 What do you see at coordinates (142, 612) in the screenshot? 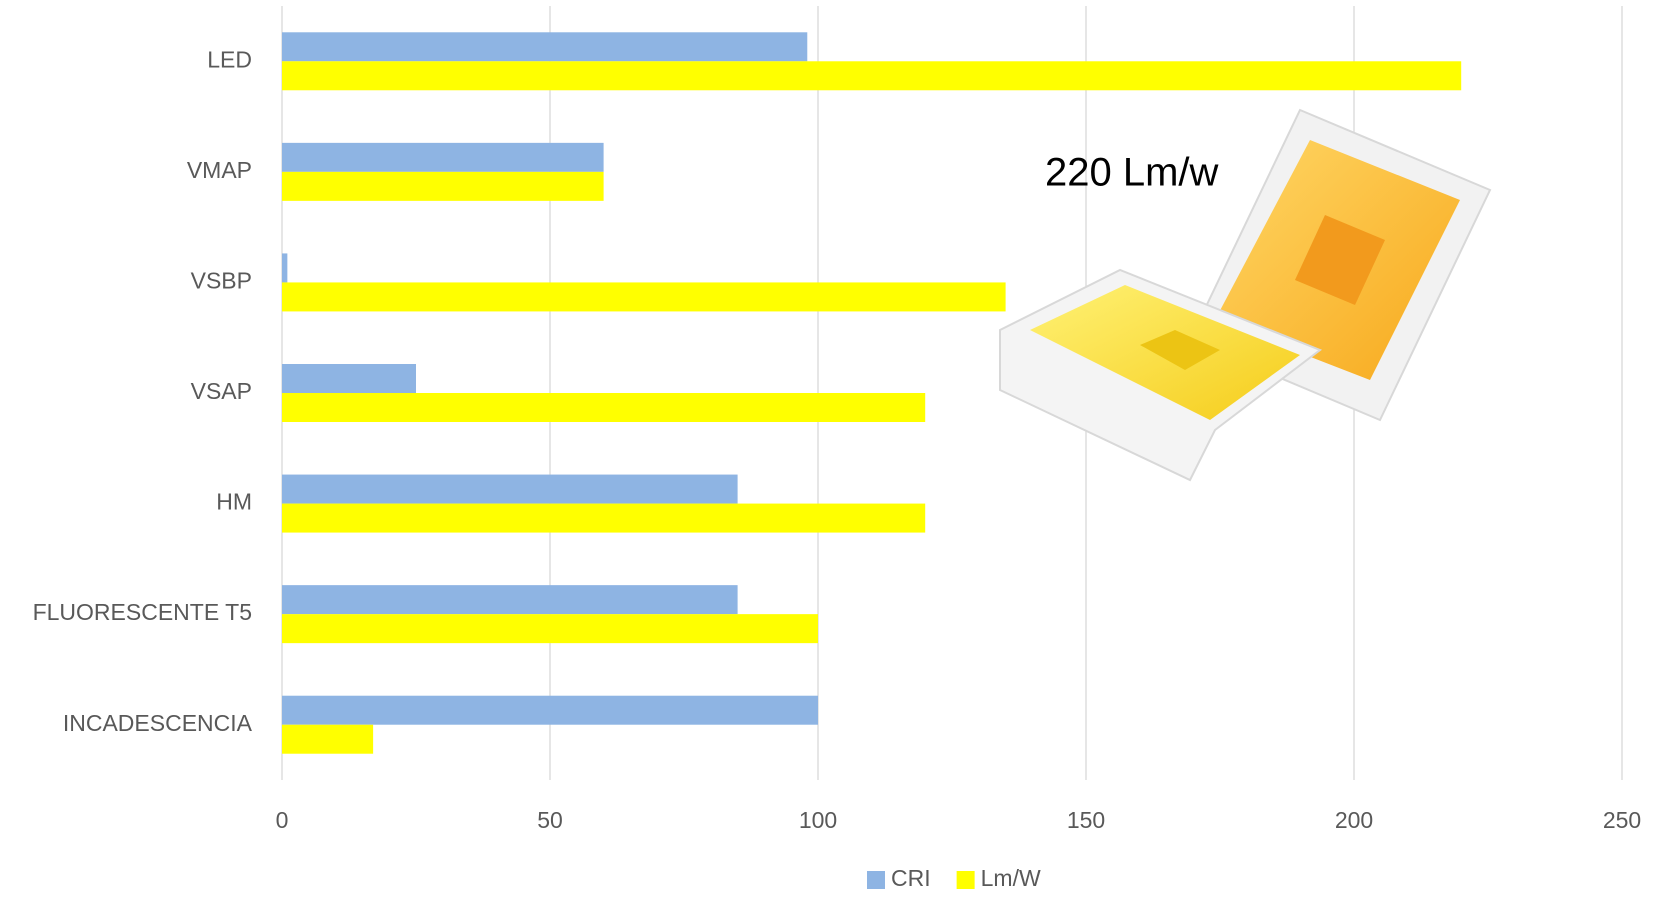
I see `y-tick-label: FLUORESCENTE T5` at bounding box center [142, 612].